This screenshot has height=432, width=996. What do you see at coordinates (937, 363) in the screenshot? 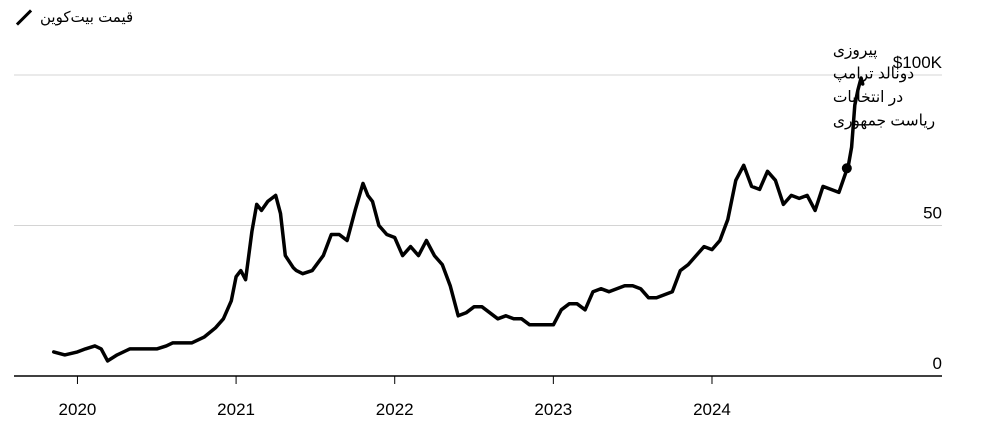
I see `y-tick-label: 0` at bounding box center [937, 363].